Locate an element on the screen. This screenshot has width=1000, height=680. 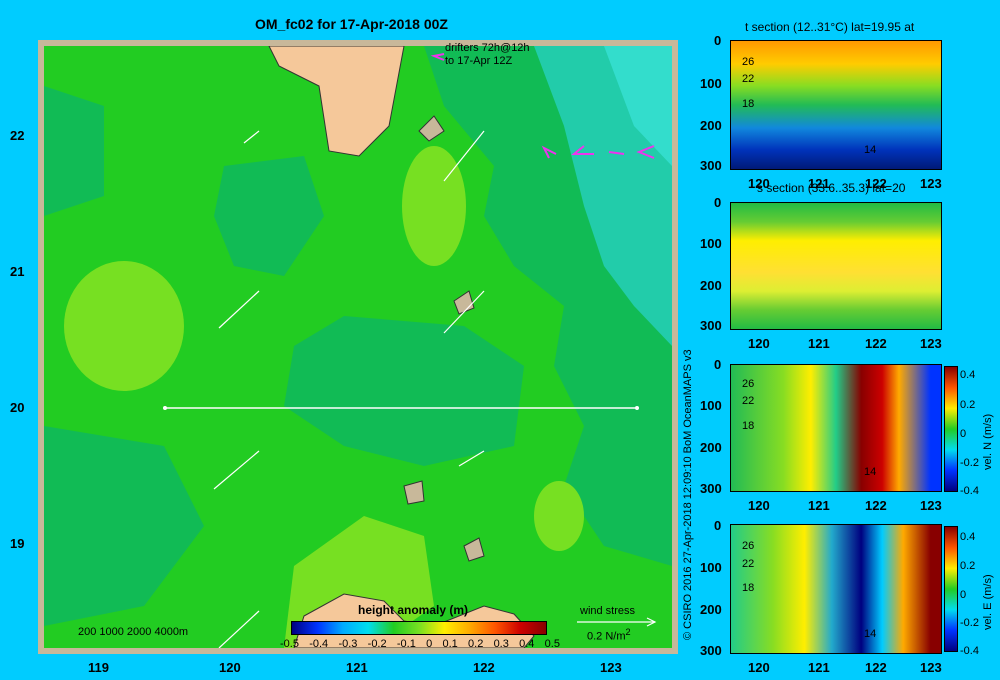
x-tick: 121 is located at coordinates (357, 667).